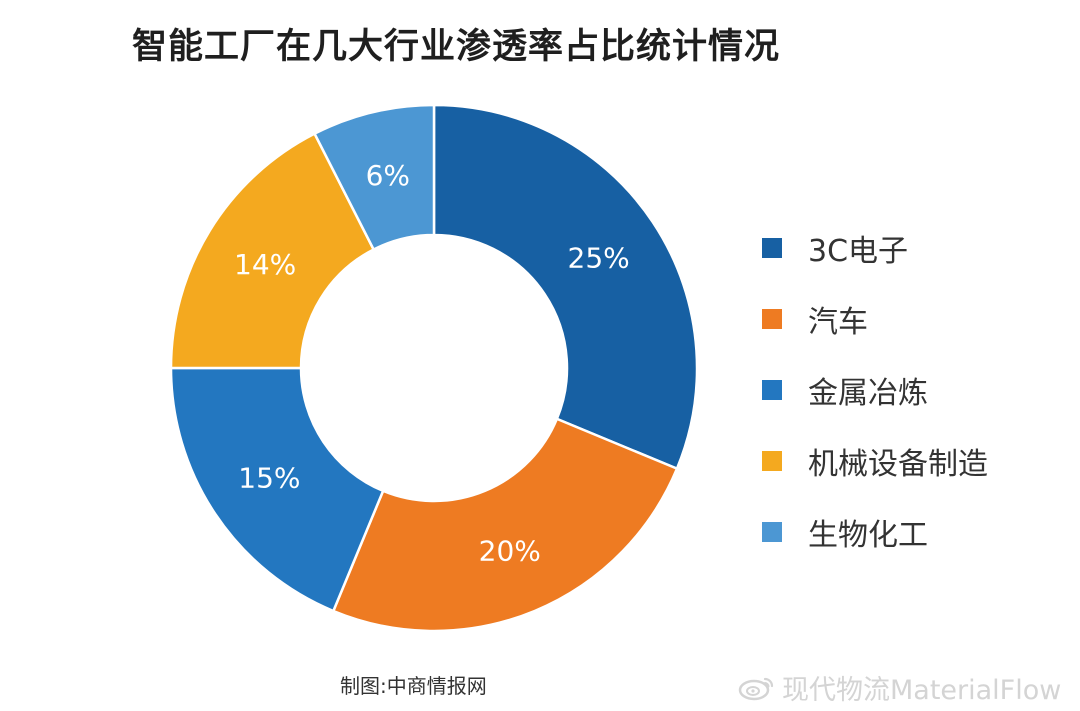  Describe the element at coordinates (756, 688) in the screenshot. I see `weibo-logo-icon` at that location.